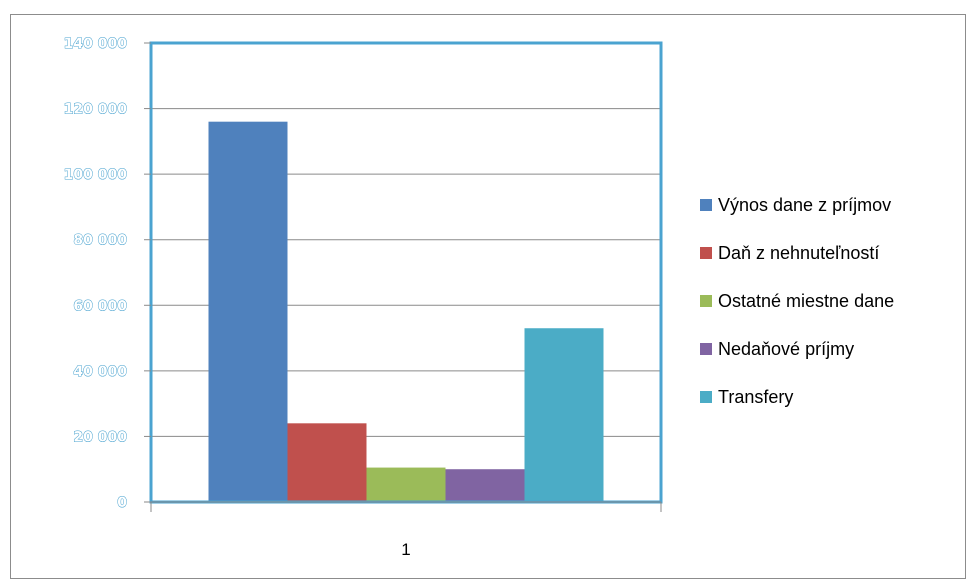 The image size is (978, 581). What do you see at coordinates (100, 437) in the screenshot?
I see `y-tick-label: 20 000` at bounding box center [100, 437].